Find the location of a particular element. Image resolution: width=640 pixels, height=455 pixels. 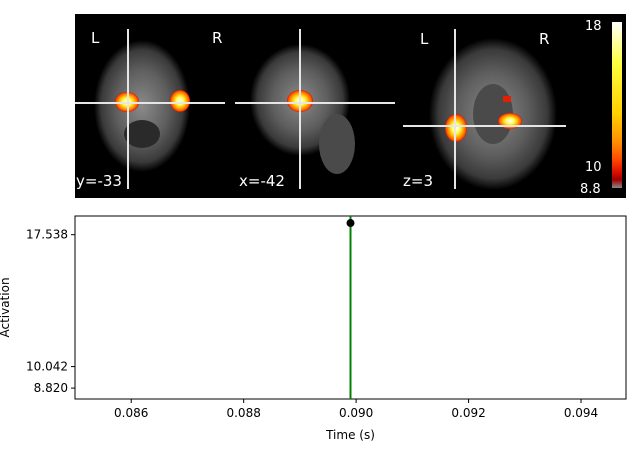

axial-cut: L R z=3 is located at coordinates (484, 109).